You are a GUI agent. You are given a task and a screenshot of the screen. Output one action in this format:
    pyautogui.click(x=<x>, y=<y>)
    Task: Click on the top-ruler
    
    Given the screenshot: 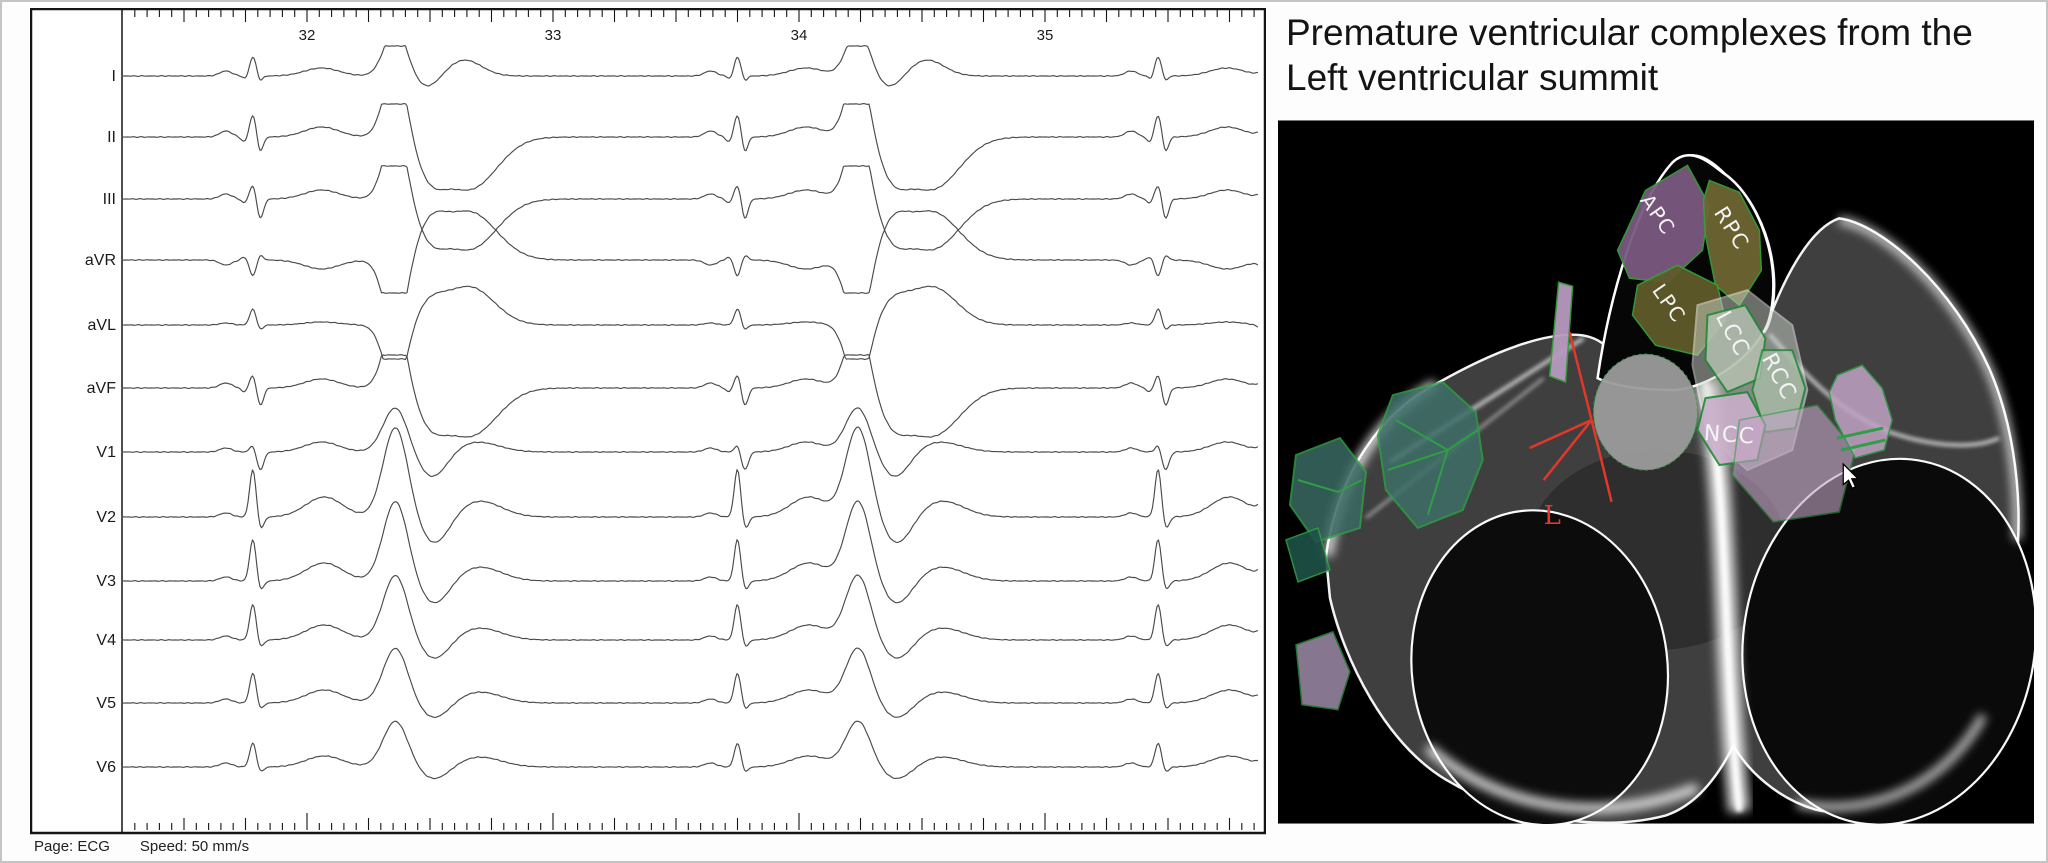 What is the action you would take?
    pyautogui.click(x=694, y=16)
    